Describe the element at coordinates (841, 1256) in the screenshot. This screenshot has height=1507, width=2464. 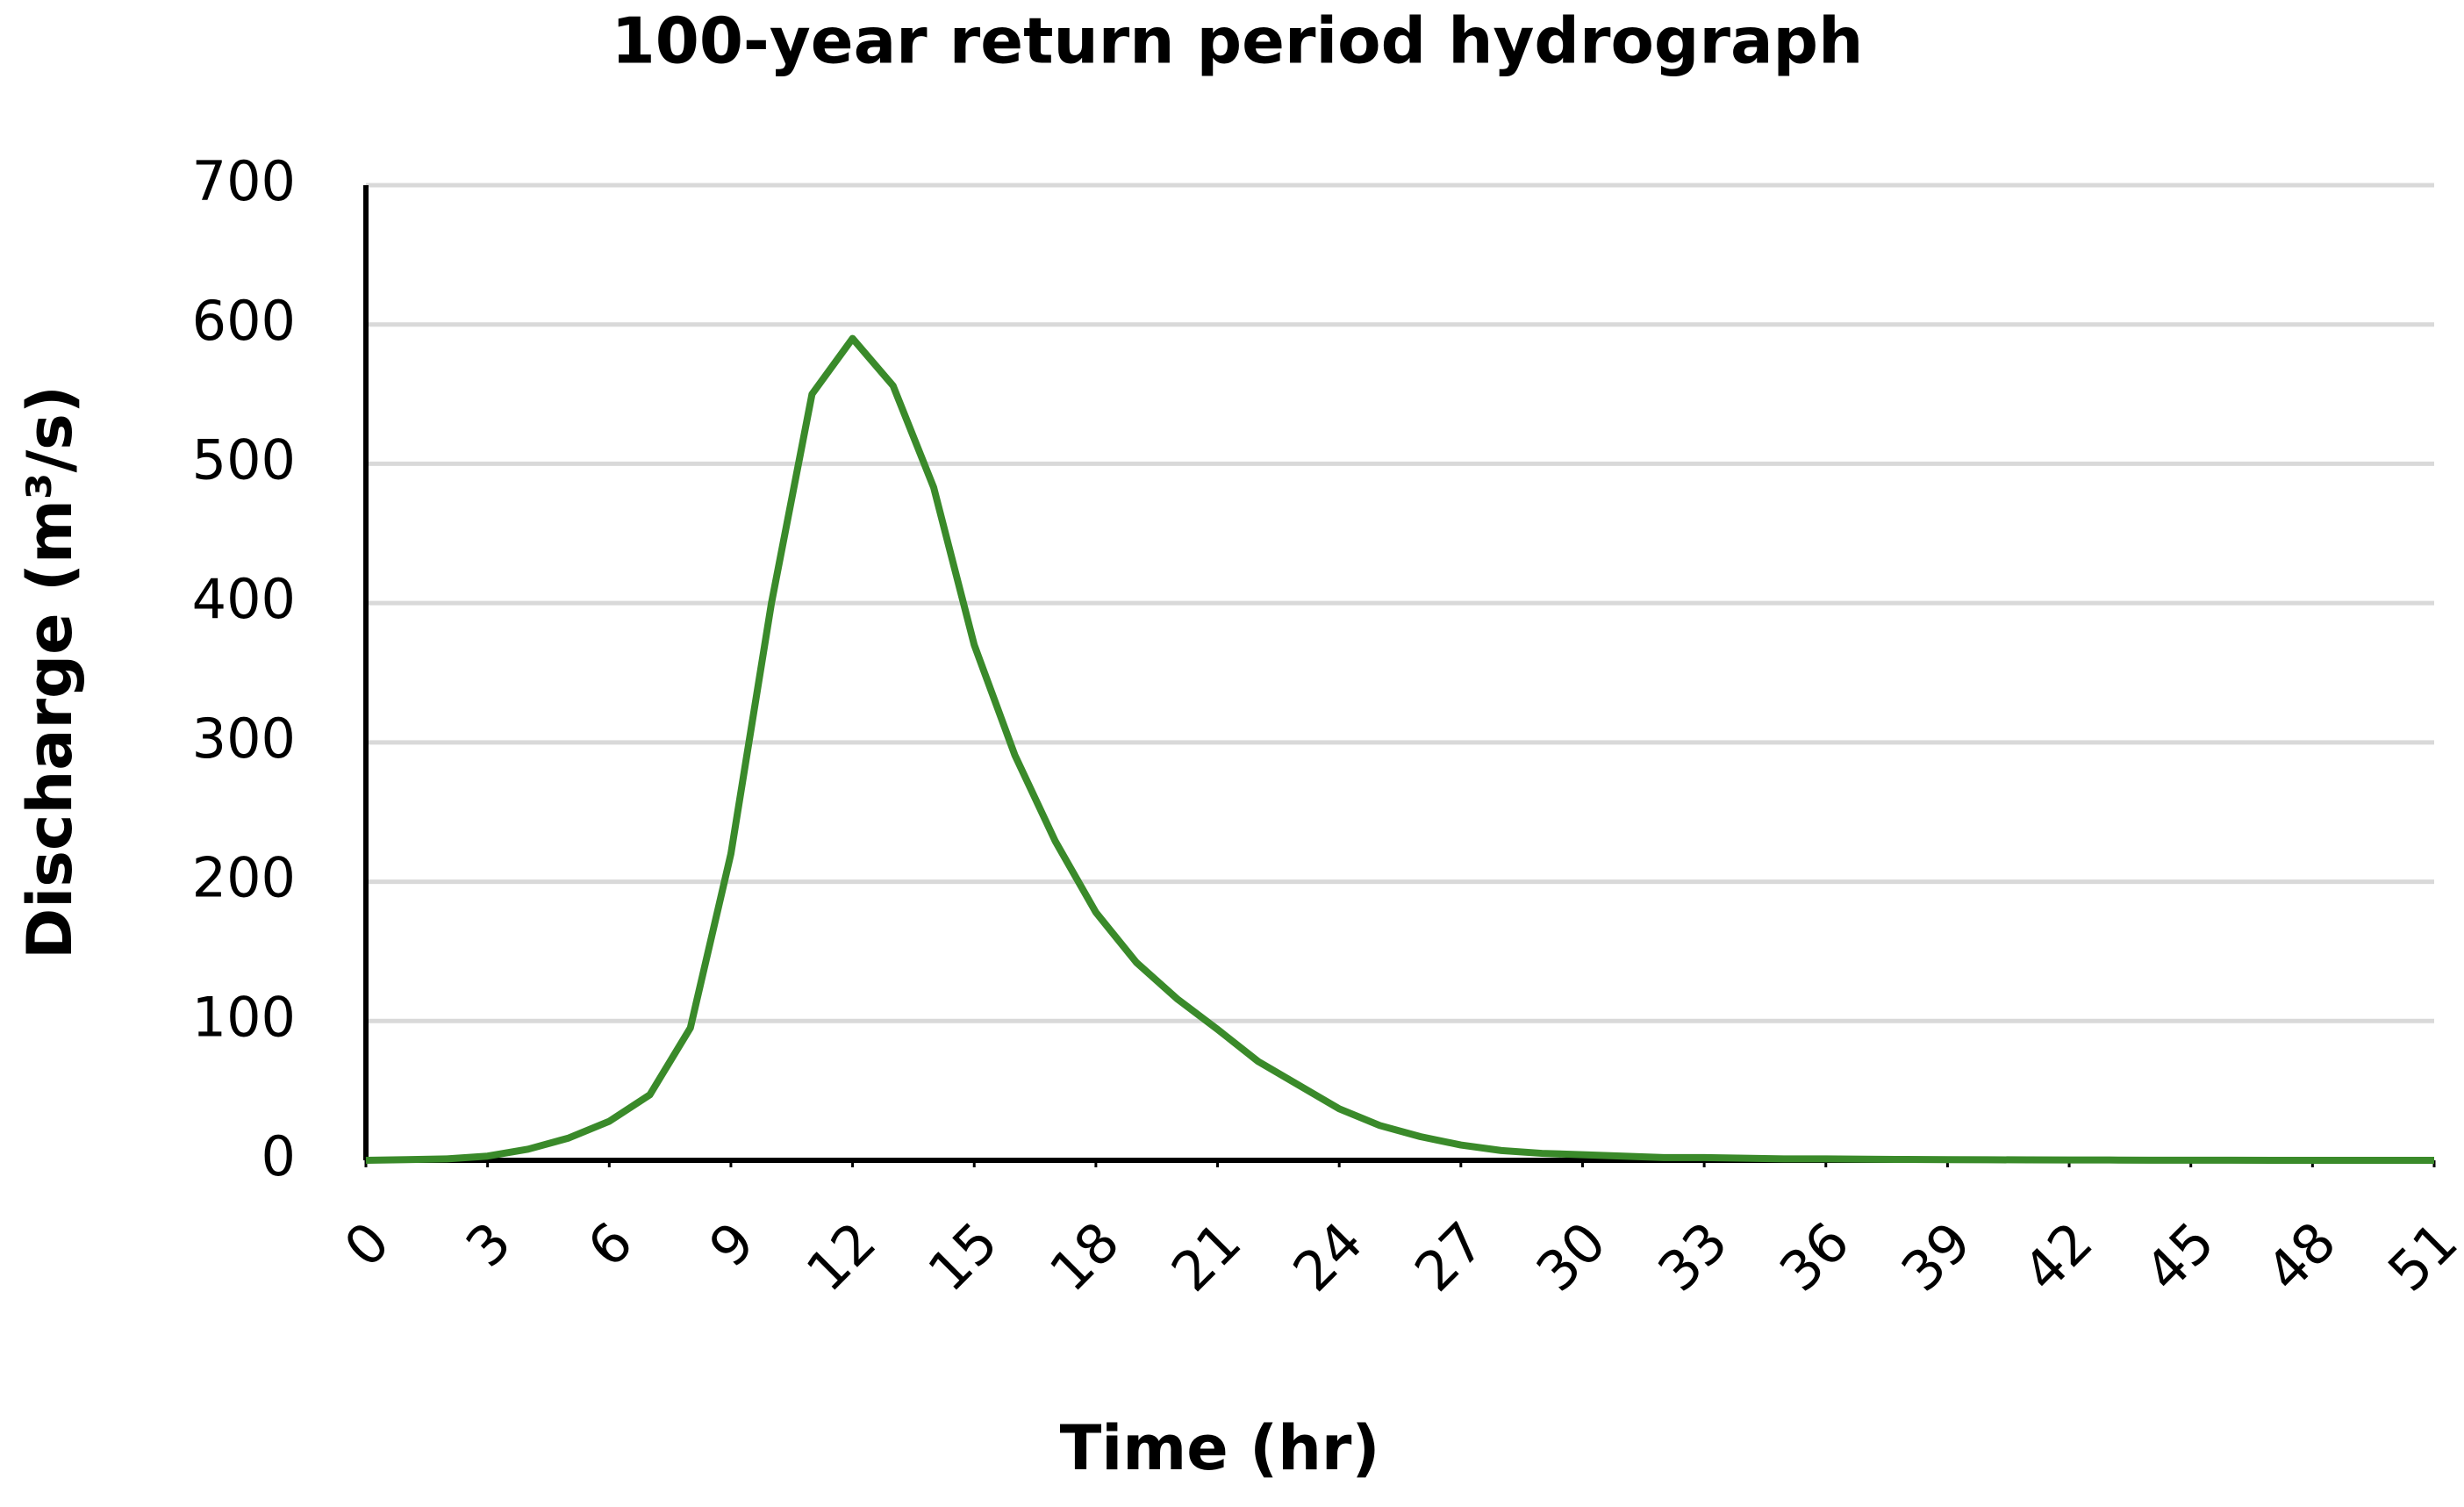
I see `x-tick-label: 12` at that location.